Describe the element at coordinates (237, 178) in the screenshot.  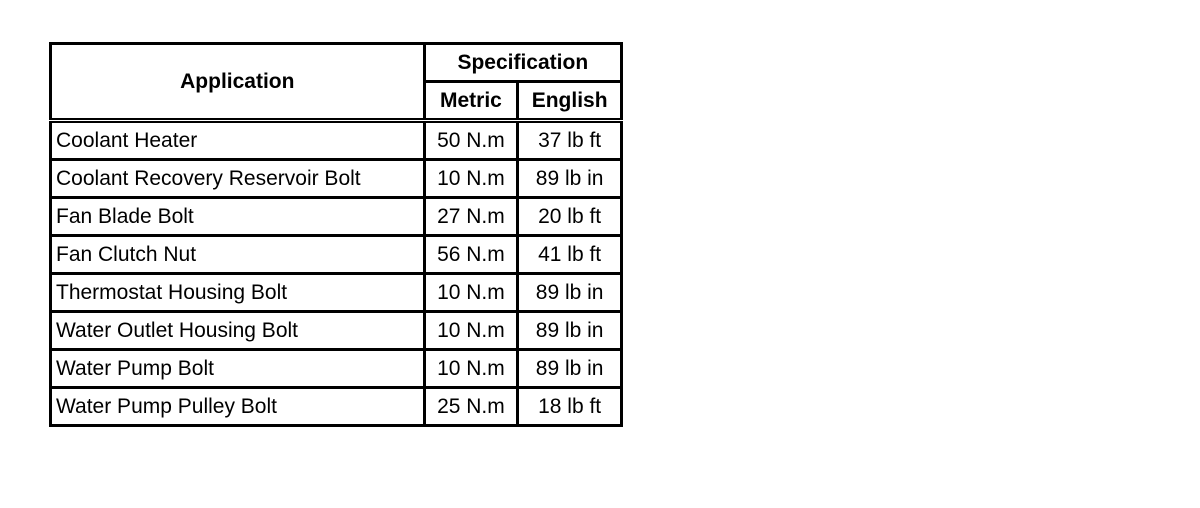
I see `cell-application: Coolant Recovery Reservoir Bolt` at that location.